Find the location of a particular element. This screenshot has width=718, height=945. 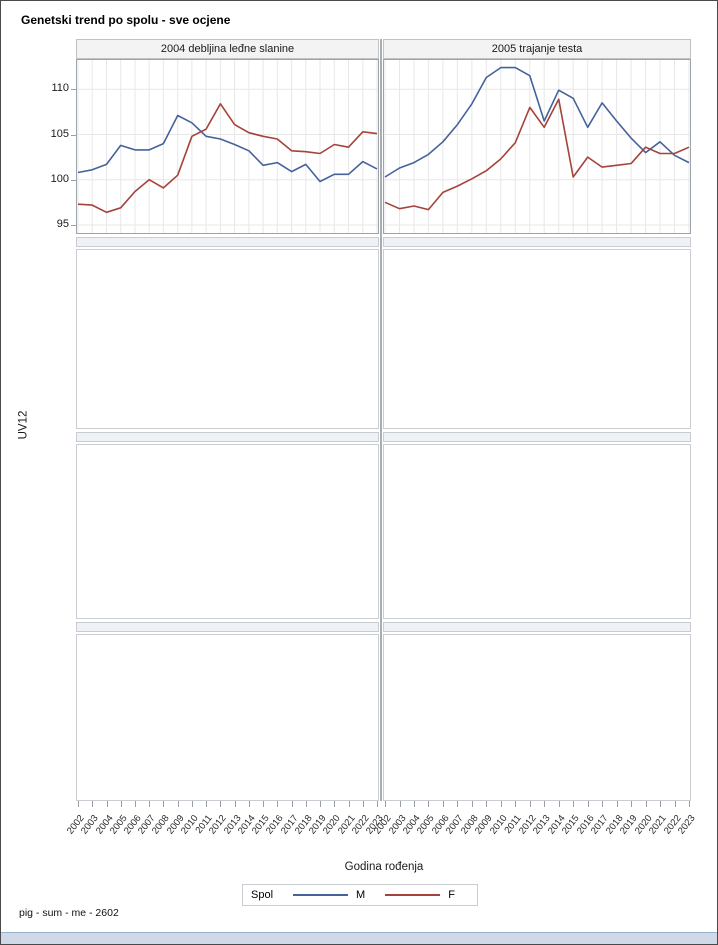

legend: Spol M F is located at coordinates (360, 895).